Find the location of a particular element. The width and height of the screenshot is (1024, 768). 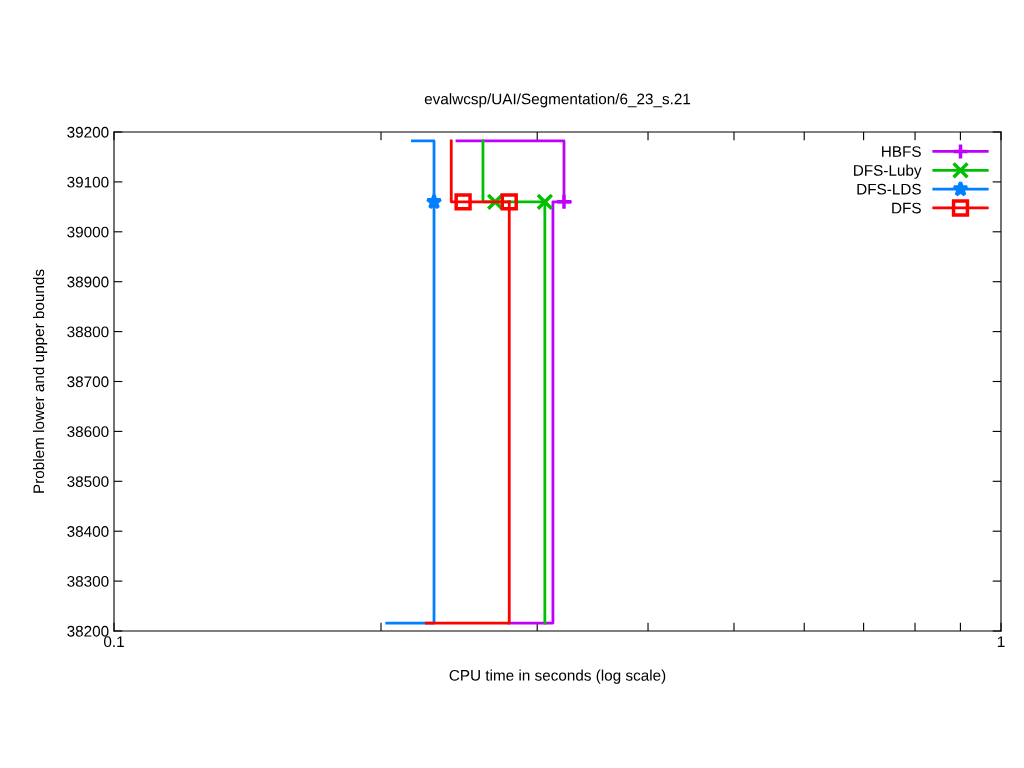

chart-title: evalwcsp/UAI/Segmentation/6_23_s.21 is located at coordinates (557, 100).